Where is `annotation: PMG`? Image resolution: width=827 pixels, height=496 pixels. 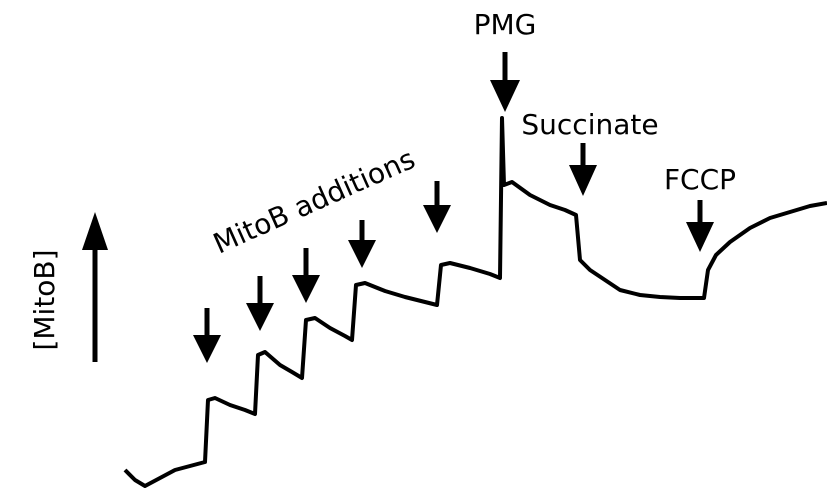 annotation: PMG is located at coordinates (505, 24).